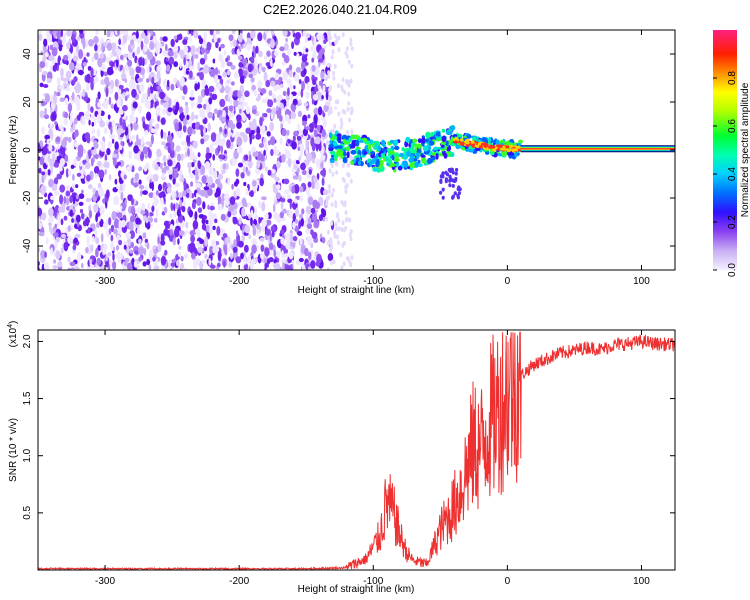 This screenshot has width=750, height=600. Describe the element at coordinates (732, 78) in the screenshot. I see `colorbar-tick-label: 0.8` at that location.